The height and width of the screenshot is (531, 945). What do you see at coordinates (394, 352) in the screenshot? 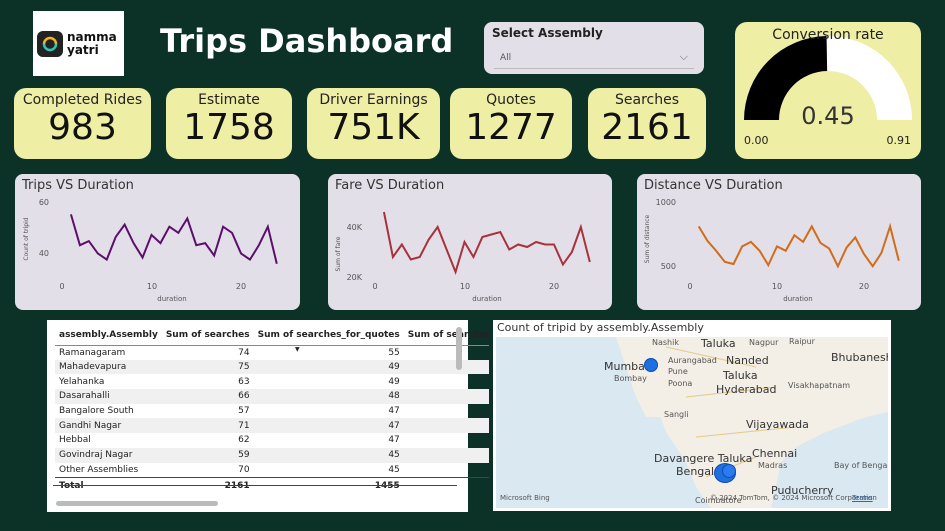
I see `quotes-cell: 55` at bounding box center [394, 352].